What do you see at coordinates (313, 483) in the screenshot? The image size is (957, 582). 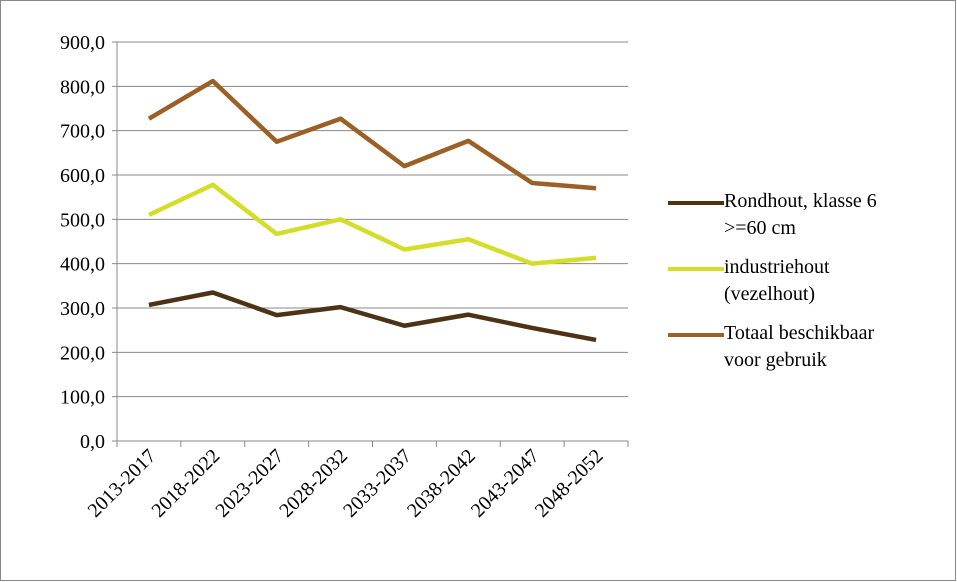 I see `x-tick-label: 2028-2032` at bounding box center [313, 483].